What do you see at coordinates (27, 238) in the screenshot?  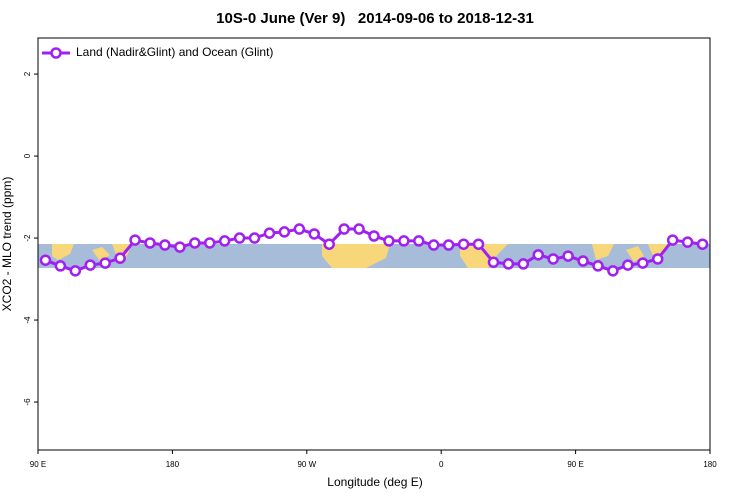 I see `y-tick-label: -2` at bounding box center [27, 238].